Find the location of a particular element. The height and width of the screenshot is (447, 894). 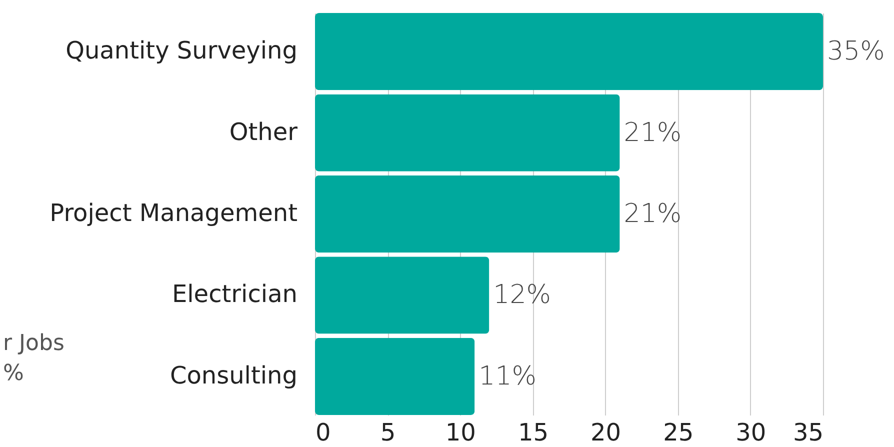

x-tick-label: 20 is located at coordinates (606, 432).